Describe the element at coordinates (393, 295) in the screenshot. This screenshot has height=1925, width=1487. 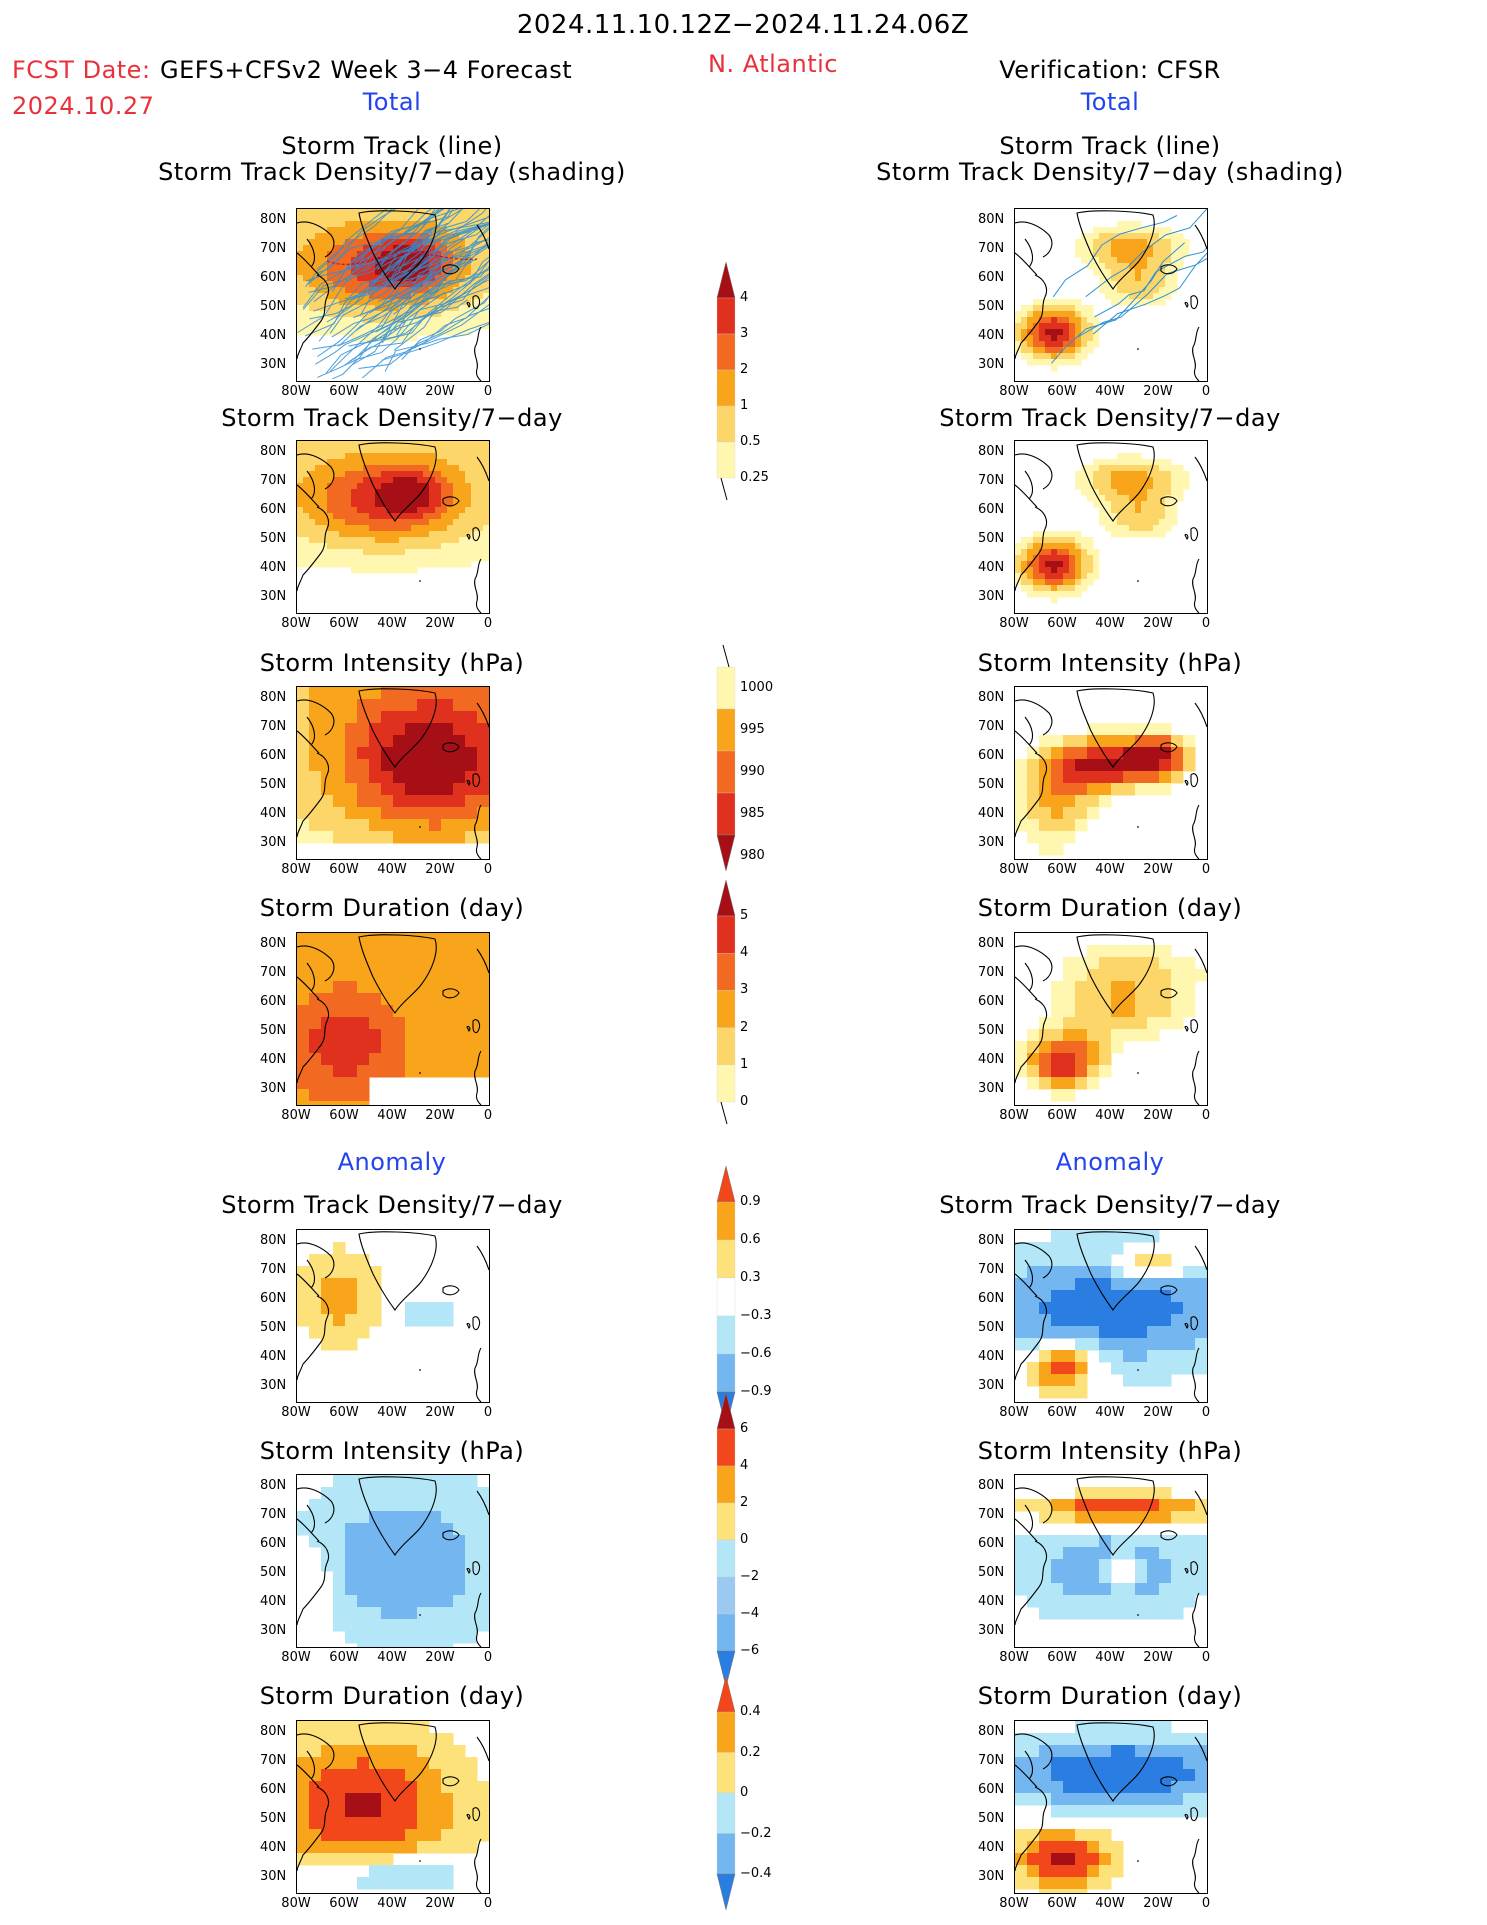
I see `map-tracks-fcst` at that location.